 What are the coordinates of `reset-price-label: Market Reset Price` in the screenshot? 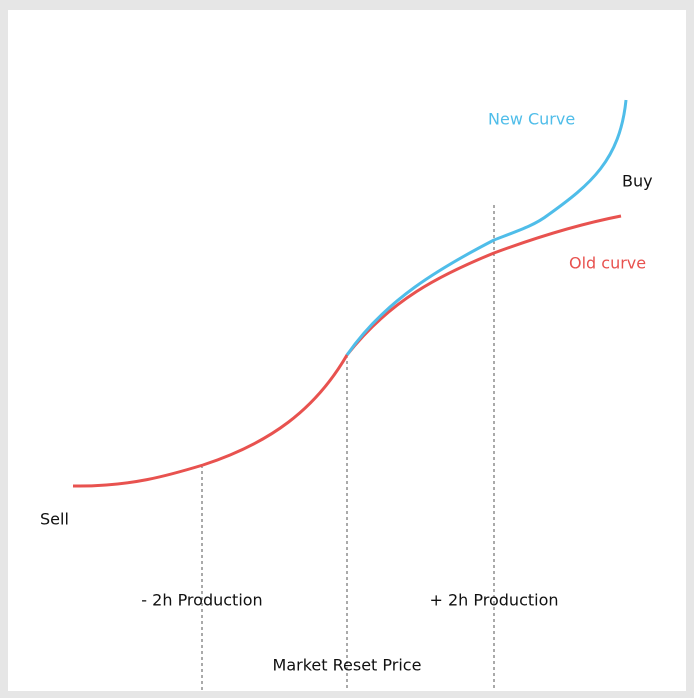 It's located at (347, 665).